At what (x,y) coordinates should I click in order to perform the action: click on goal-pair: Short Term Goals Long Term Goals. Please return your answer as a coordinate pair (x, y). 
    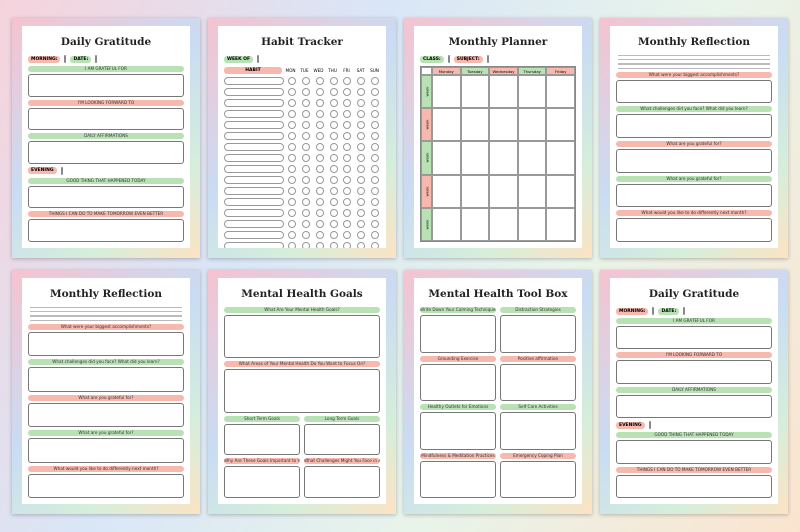
    Looking at the image, I should click on (302, 435).